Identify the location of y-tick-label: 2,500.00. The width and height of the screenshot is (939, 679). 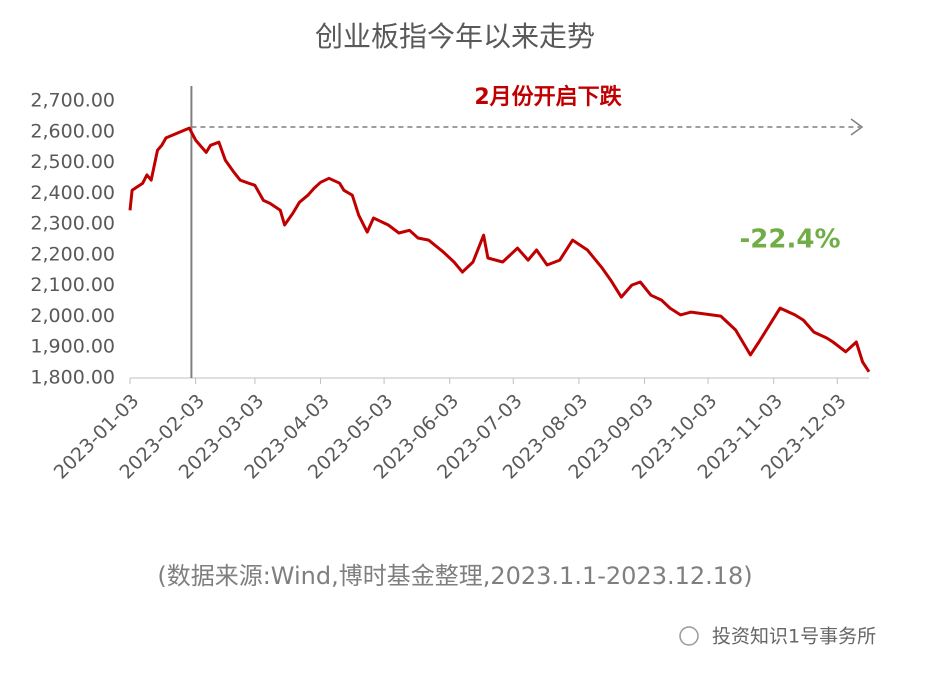
(72, 162).